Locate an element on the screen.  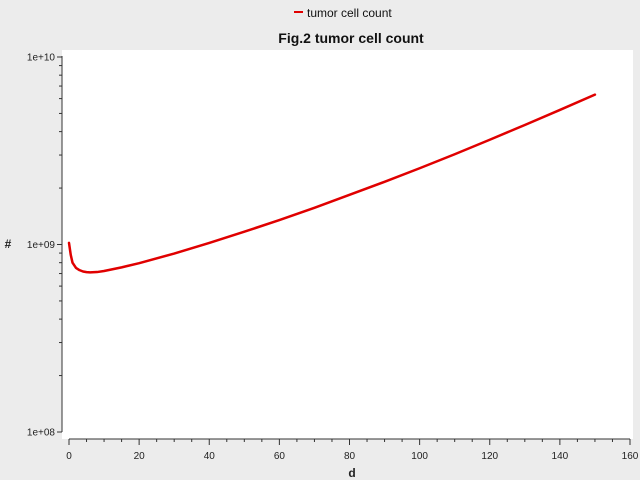
x-tick-label: 60 is located at coordinates (280, 456).